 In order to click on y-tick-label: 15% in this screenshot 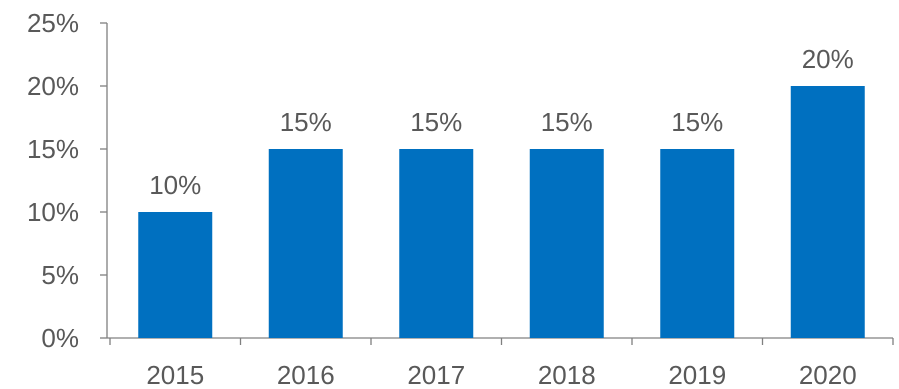, I will do `click(53, 149)`.